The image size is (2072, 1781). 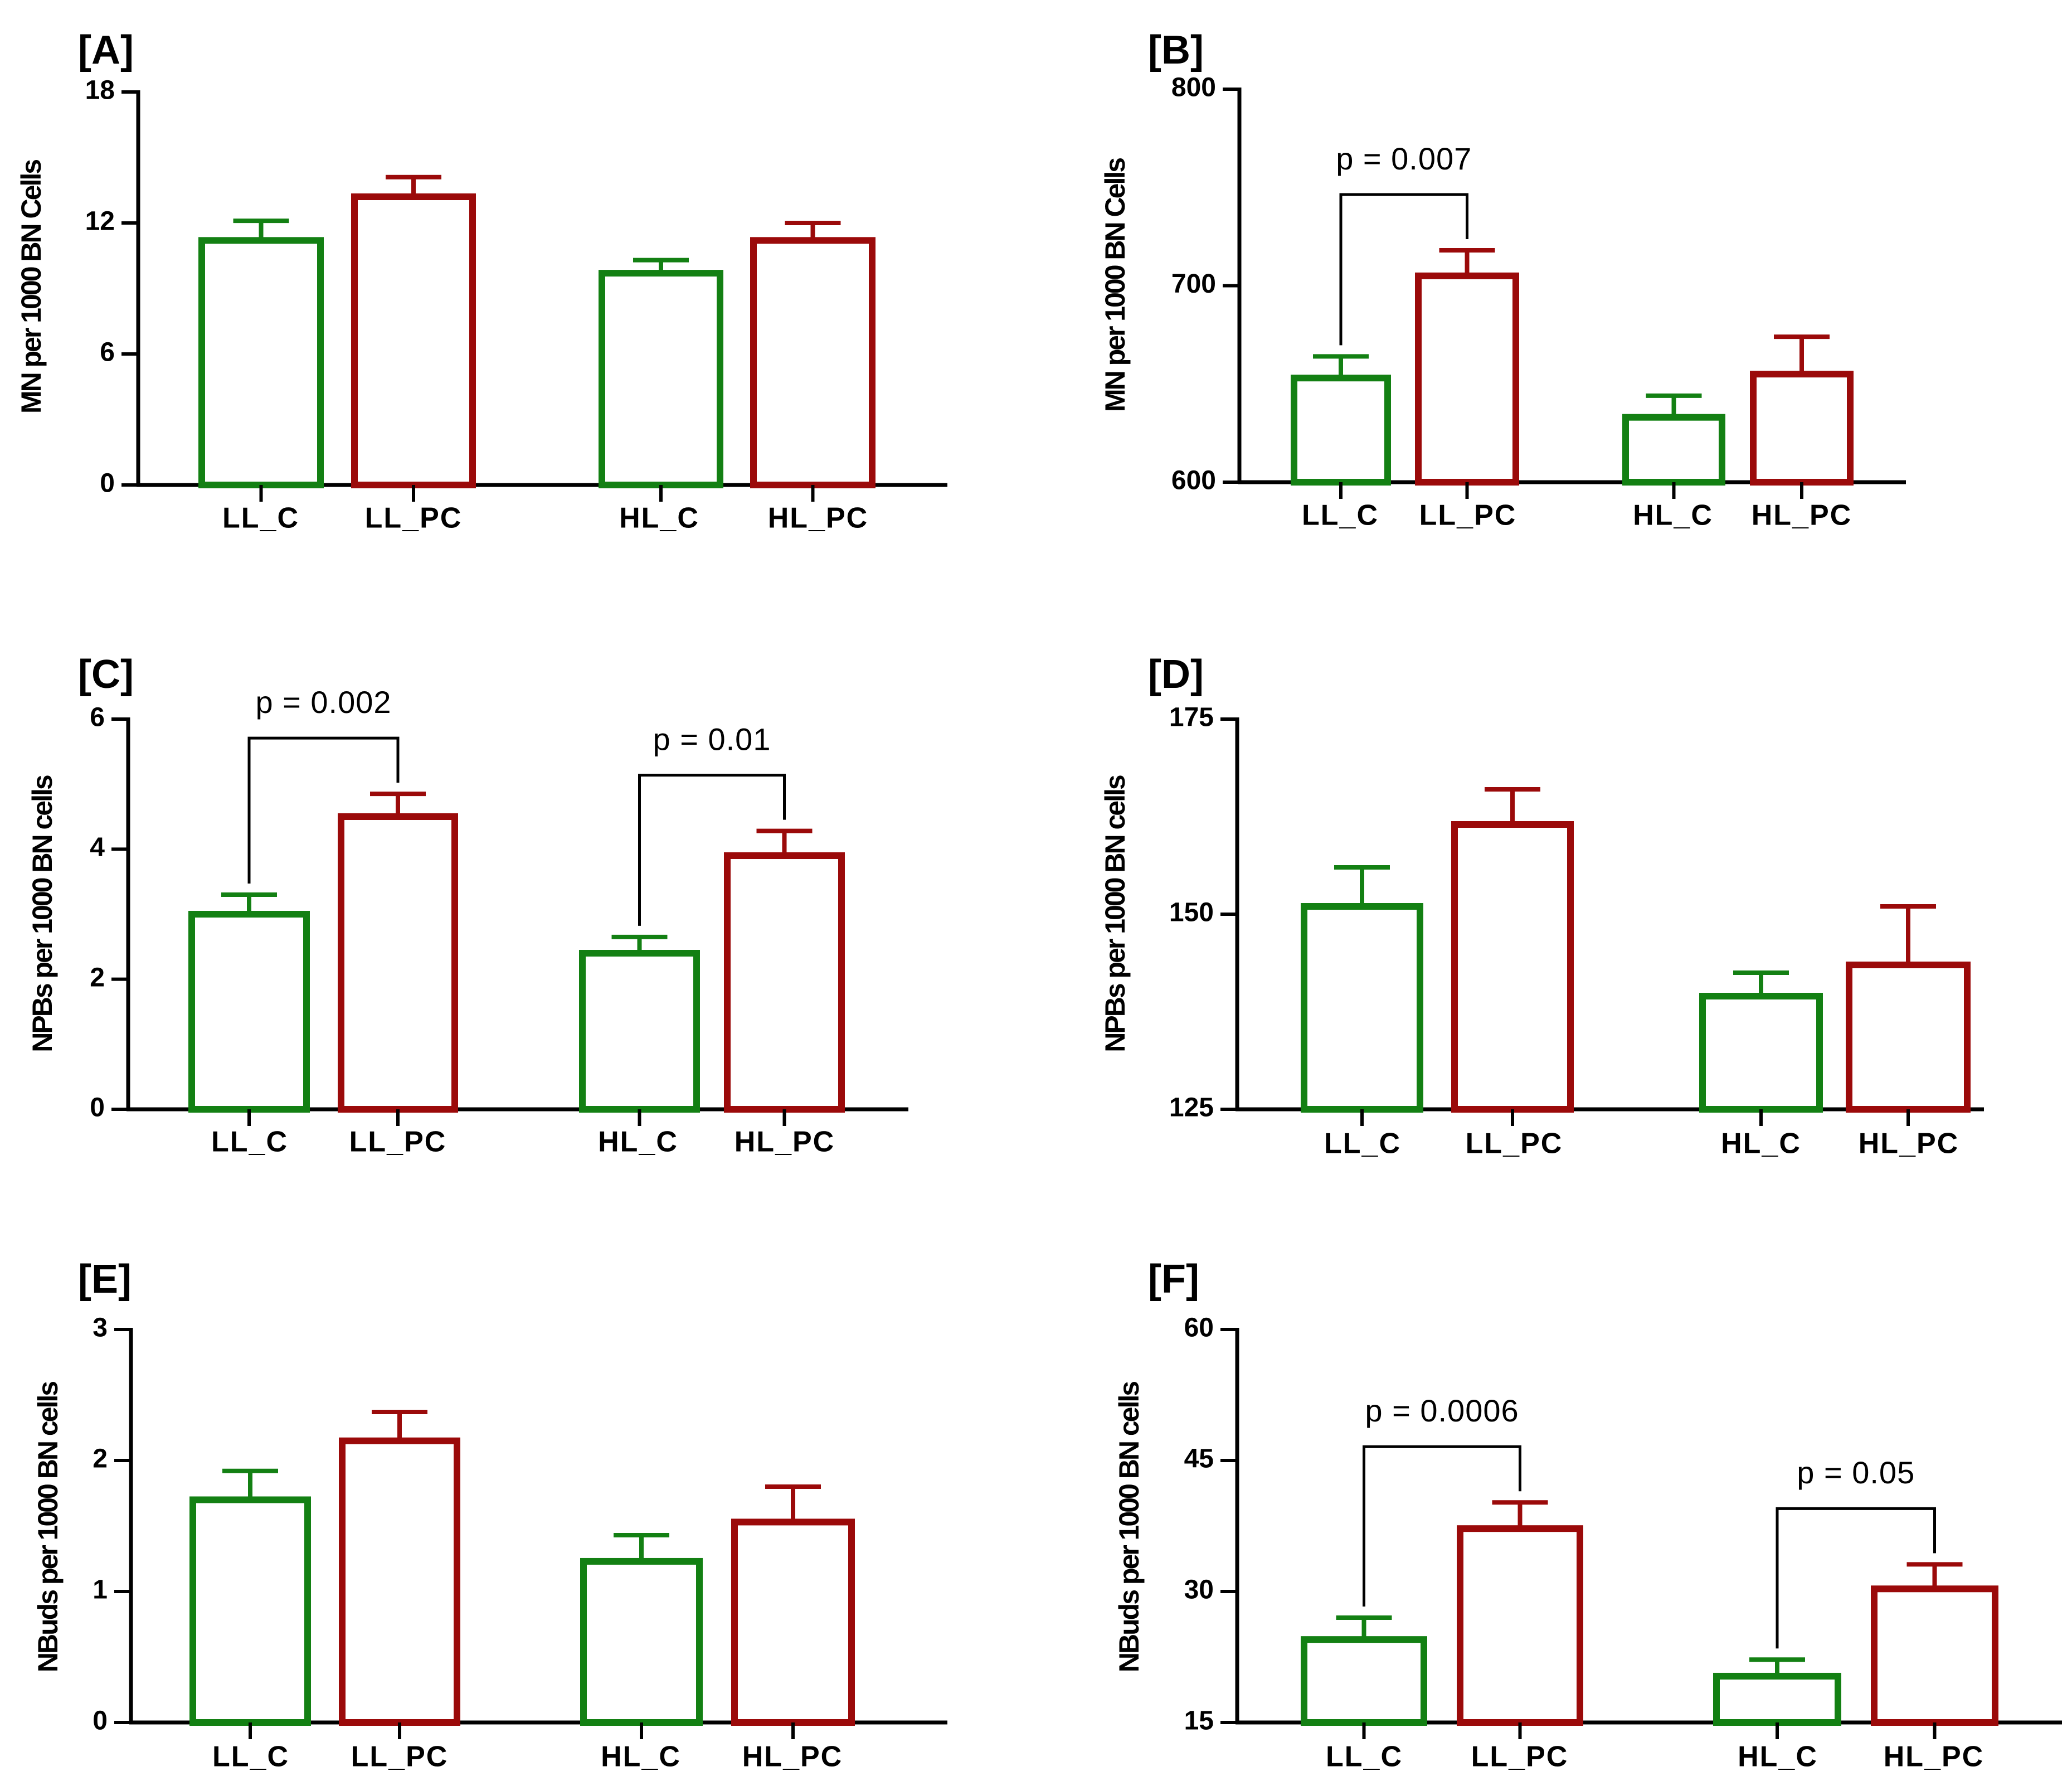 I want to click on panel-c-y-tick-label: 2, so click(x=98, y=978).